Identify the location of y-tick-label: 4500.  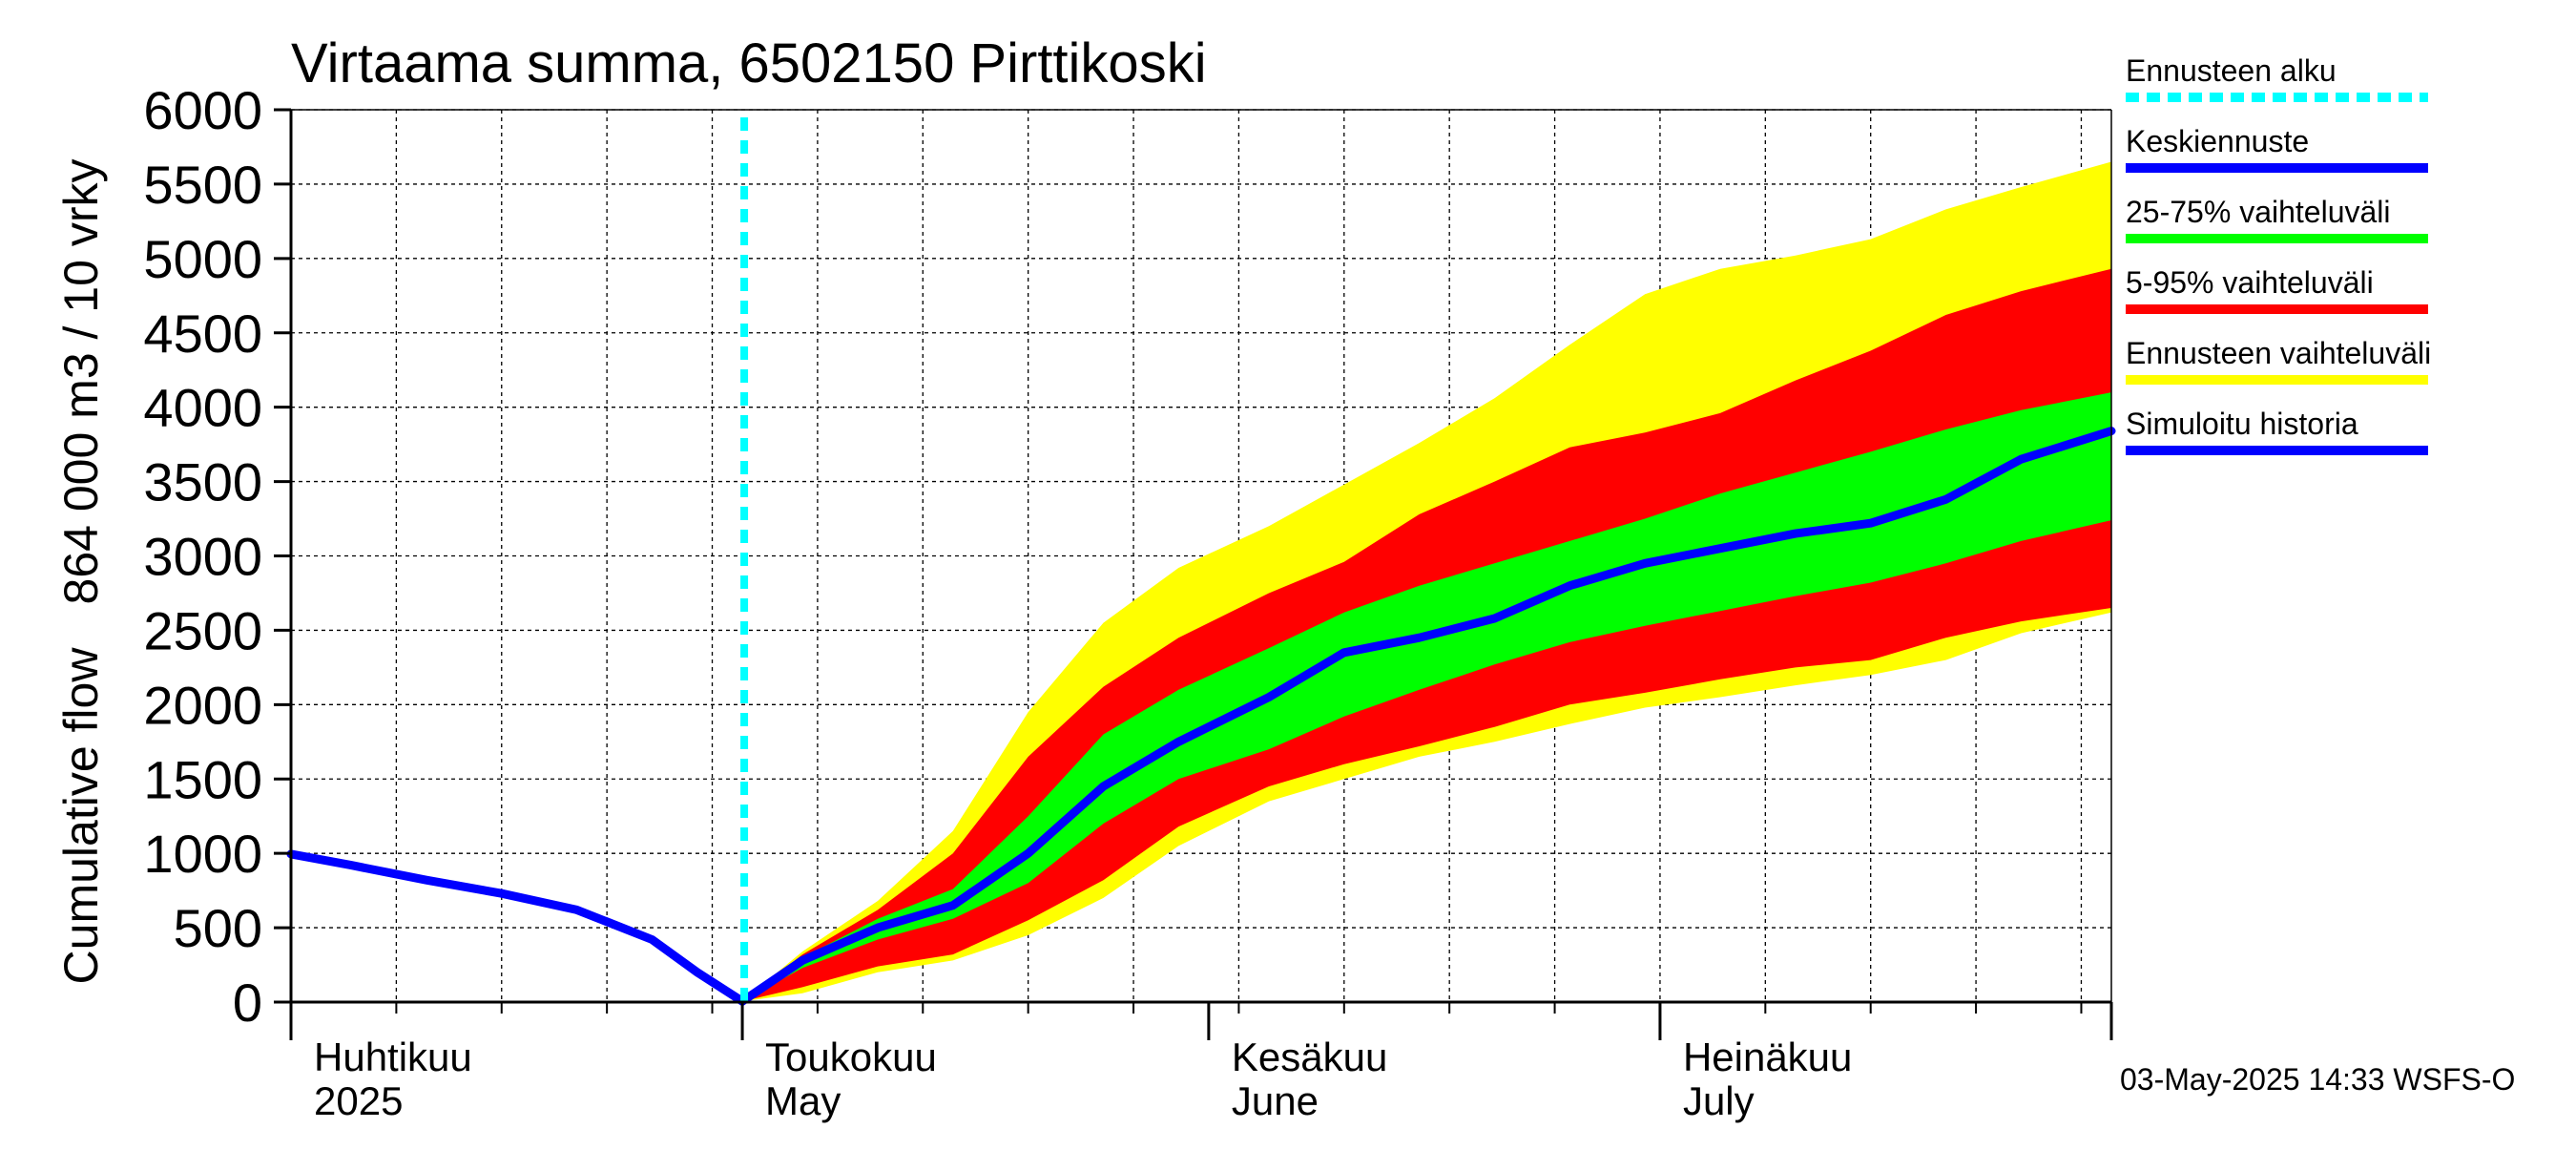
(202, 333).